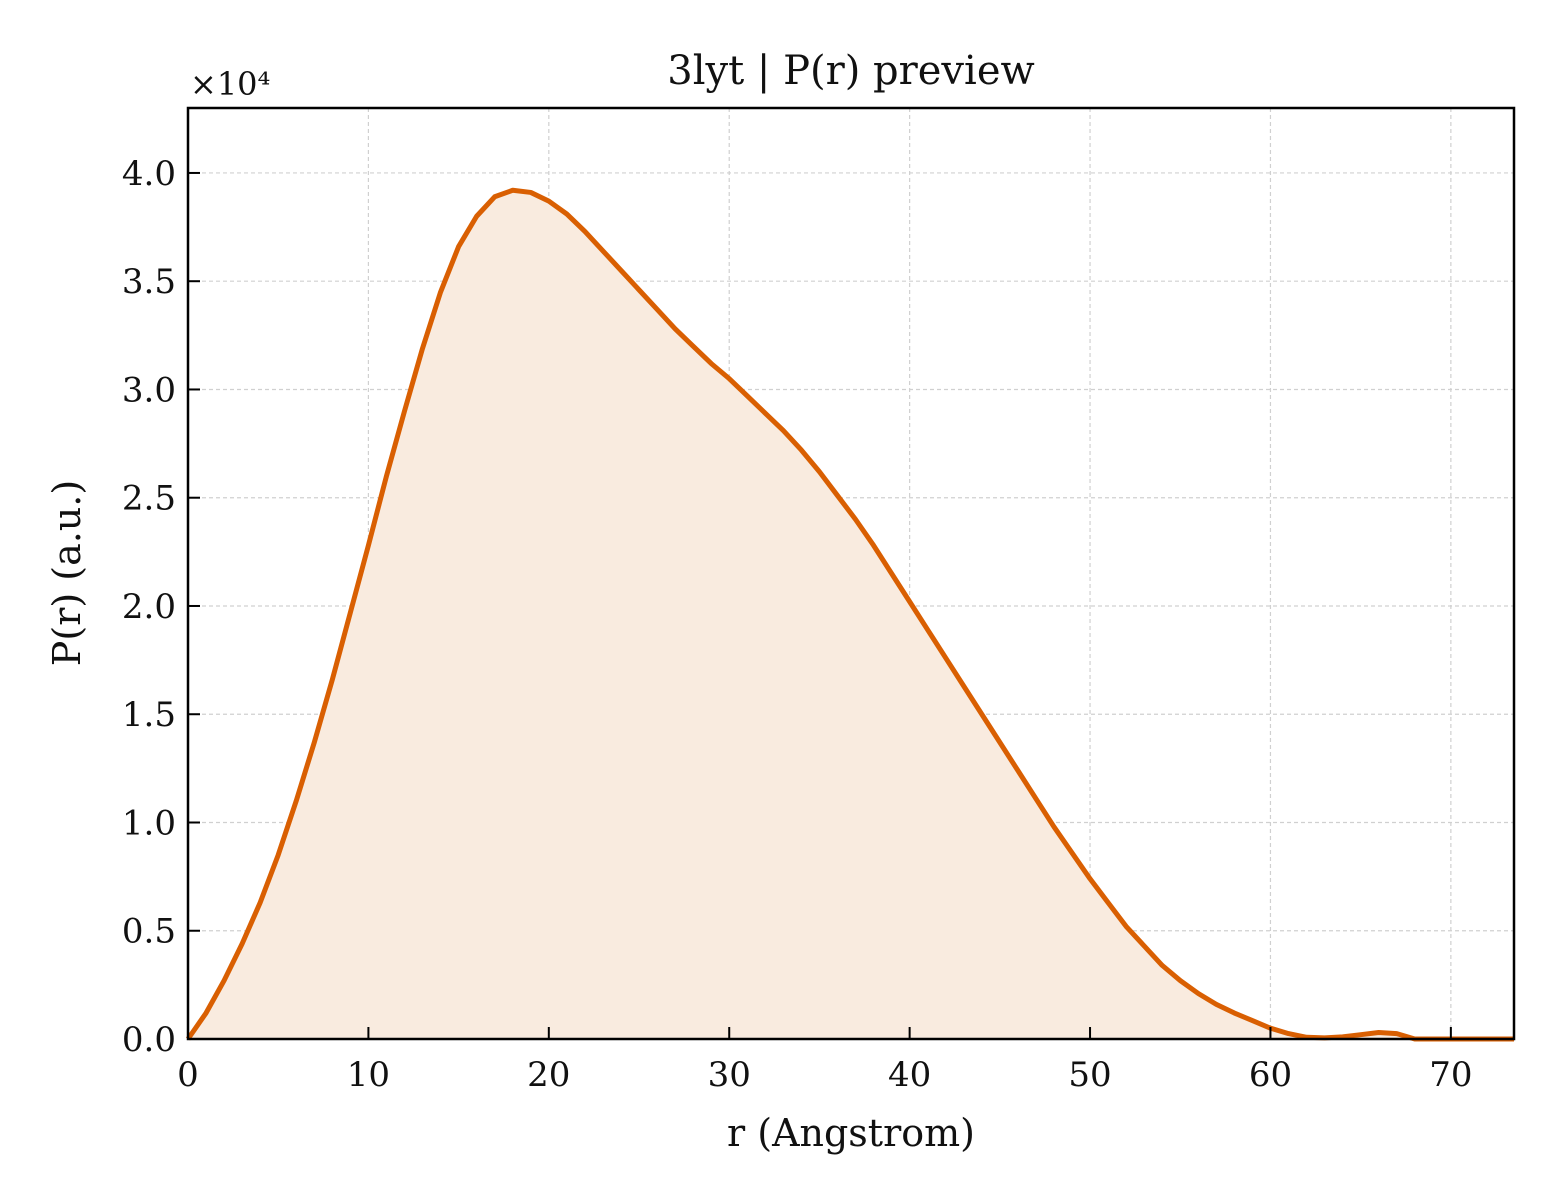 This screenshot has height=1200, width=1560. What do you see at coordinates (149, 1040) in the screenshot?
I see `y-tick-label-0: 0.0` at bounding box center [149, 1040].